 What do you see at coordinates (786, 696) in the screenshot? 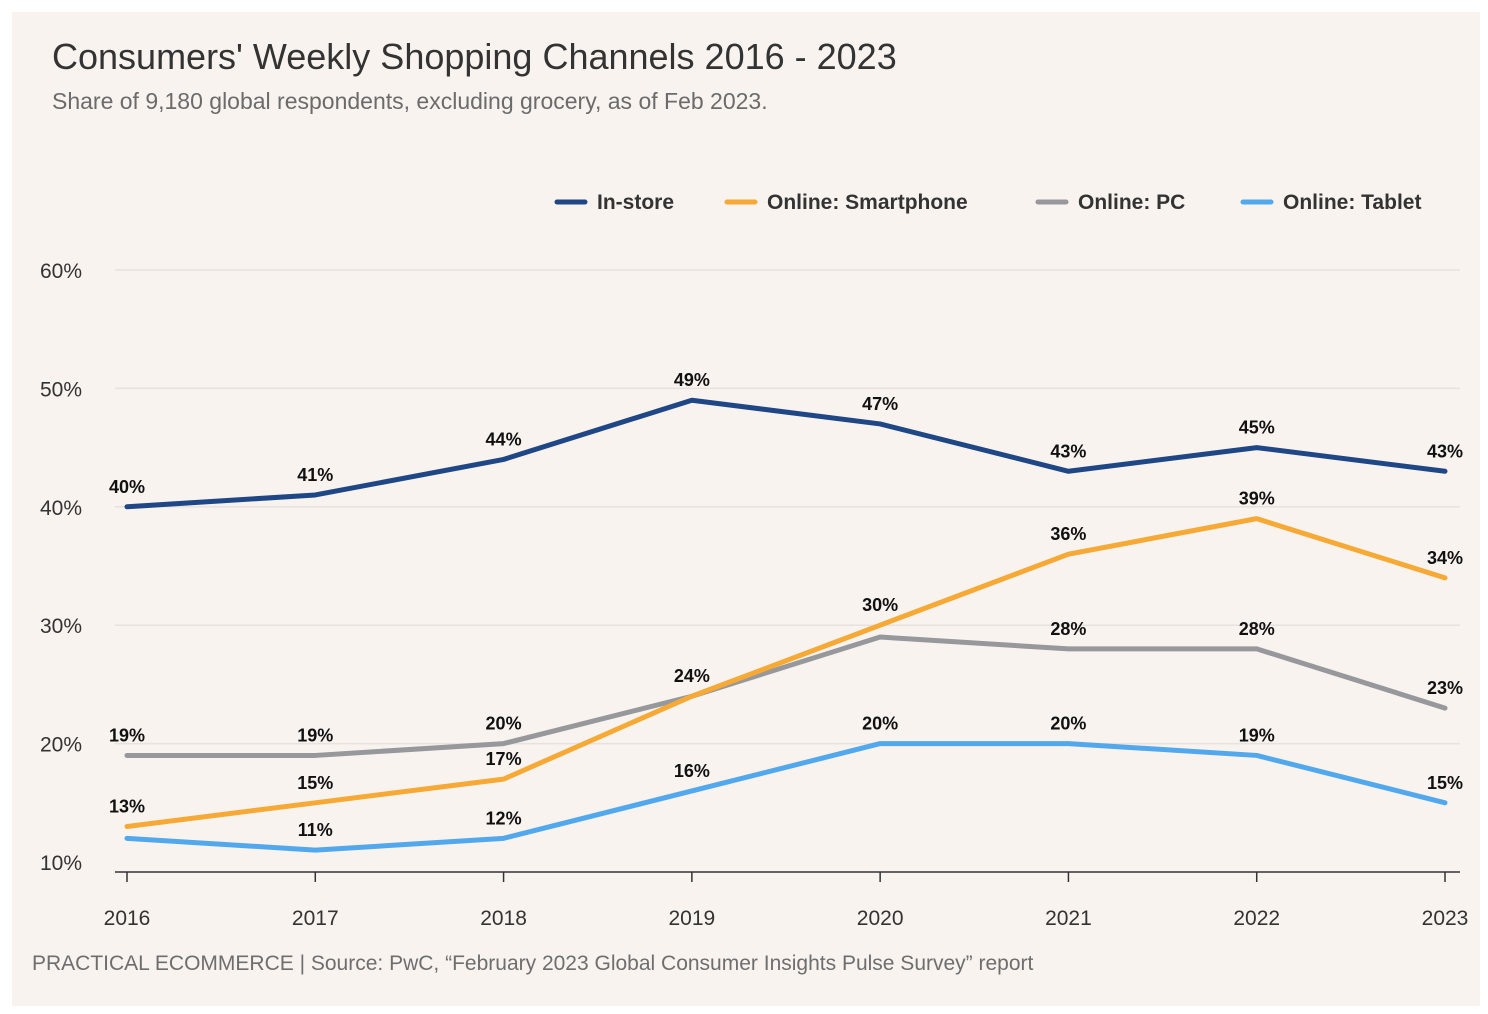
I see `series-line-online-pc` at bounding box center [786, 696].